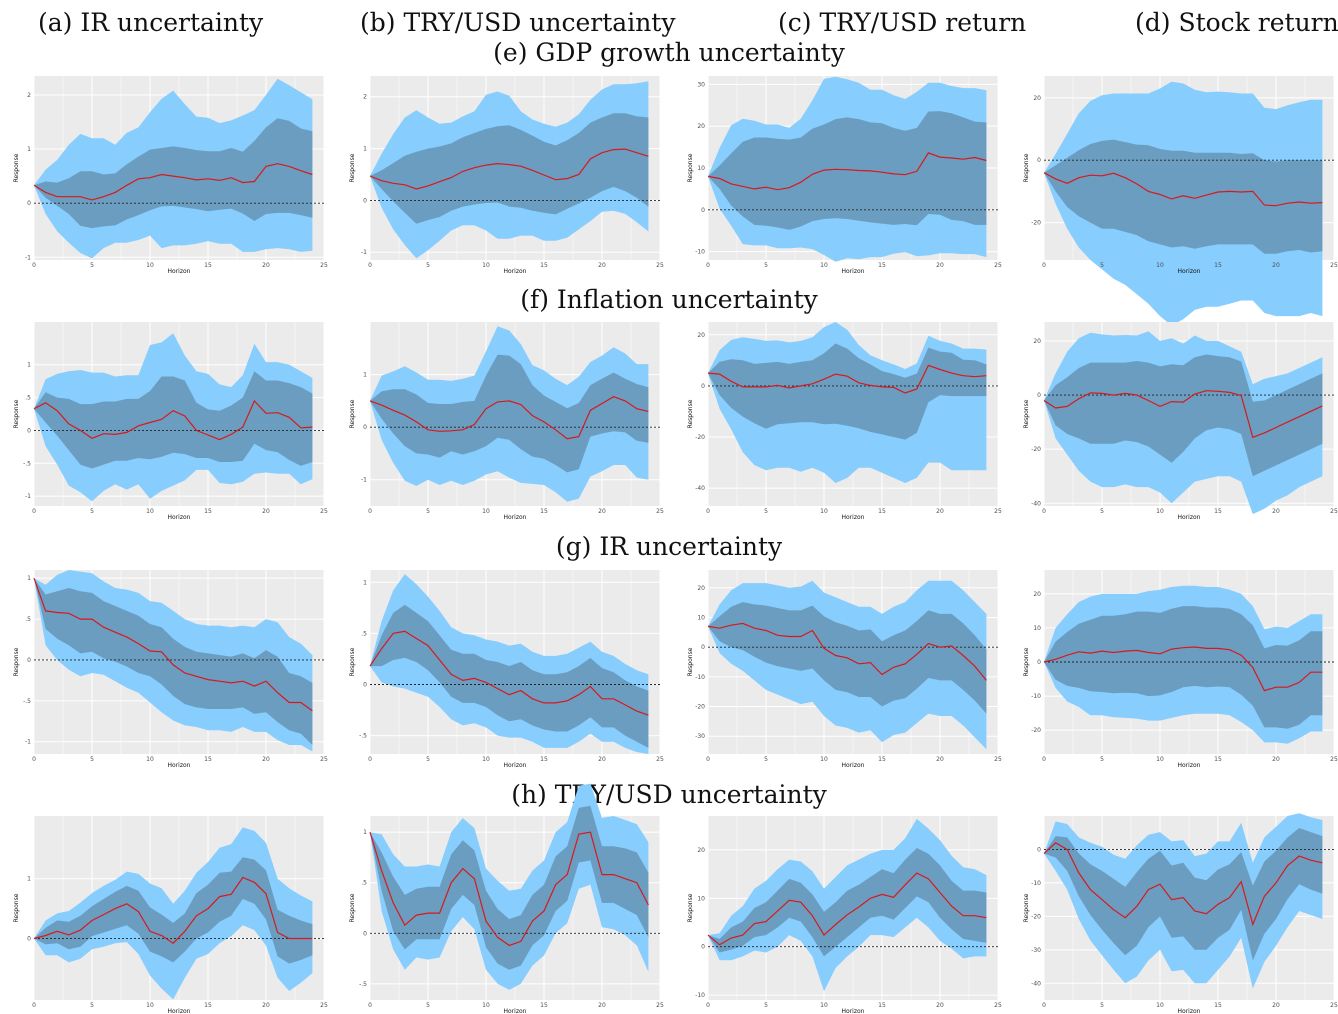 Image resolution: width=1338 pixels, height=1014 pixels. Describe the element at coordinates (365, 97) in the screenshot. I see `y-tick-label: 2` at that location.